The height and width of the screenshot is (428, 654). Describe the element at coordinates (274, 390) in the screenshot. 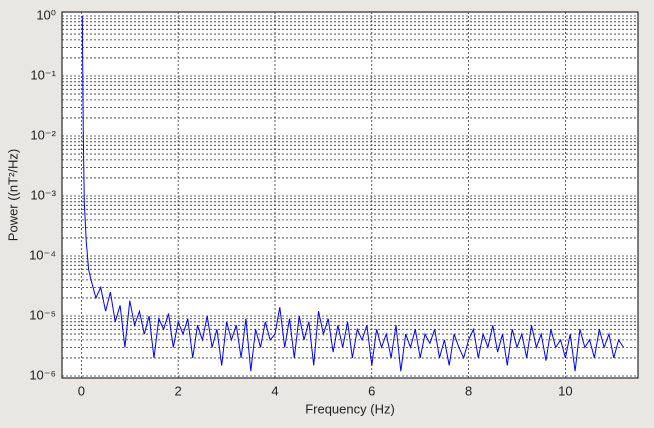

I see `x-tick-label: 4` at that location.